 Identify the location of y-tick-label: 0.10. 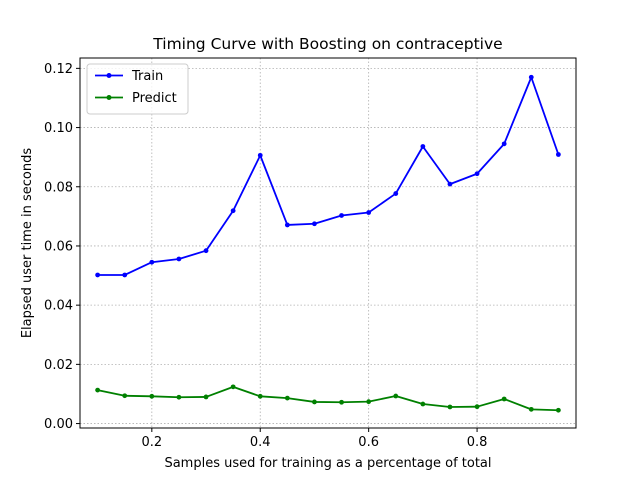
(58, 128).